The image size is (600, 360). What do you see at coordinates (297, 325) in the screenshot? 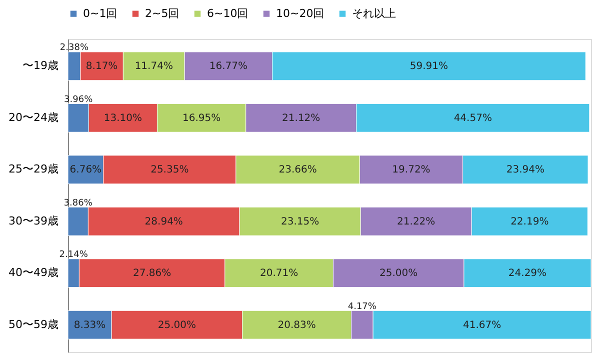
I see `data-label: 20.83%` at bounding box center [297, 325].